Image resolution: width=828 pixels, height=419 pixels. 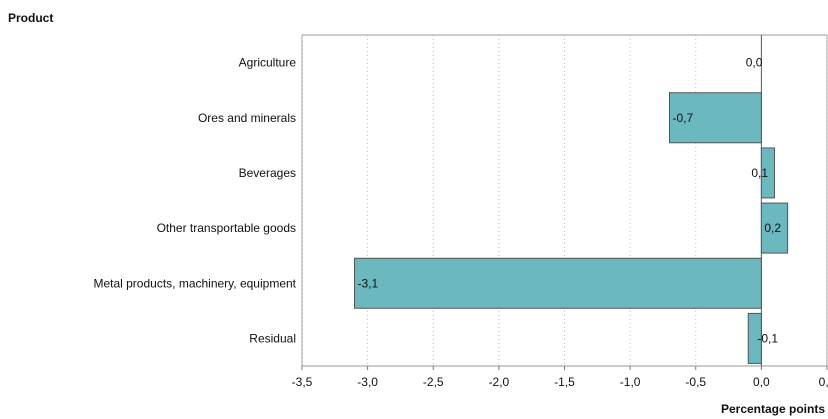 I want to click on value-label: -0,7, so click(x=683, y=118).